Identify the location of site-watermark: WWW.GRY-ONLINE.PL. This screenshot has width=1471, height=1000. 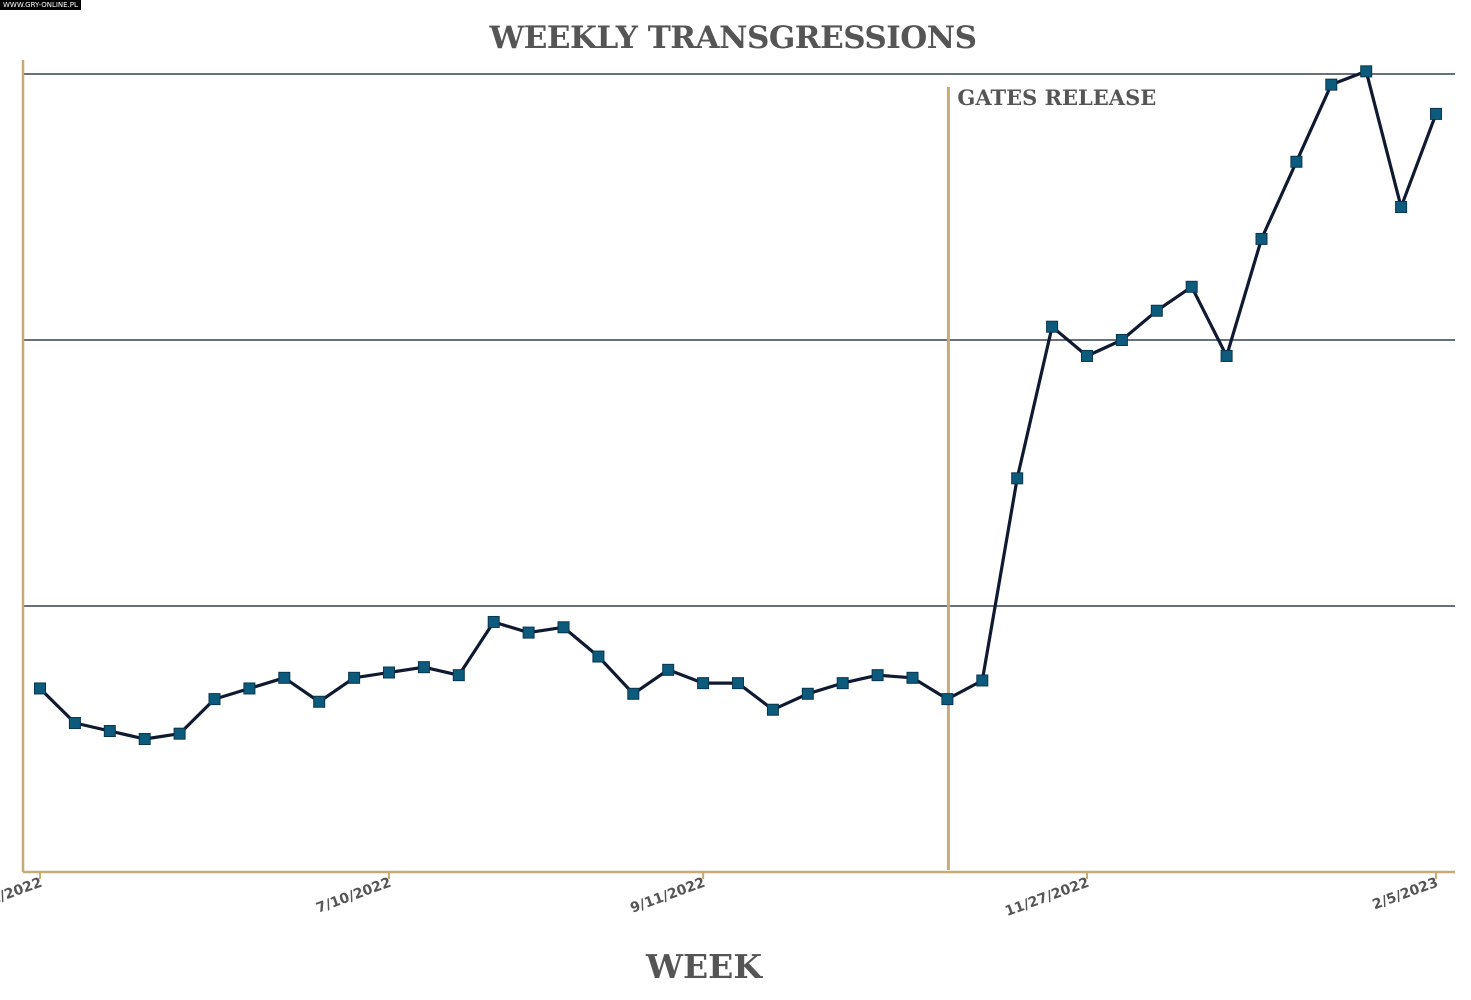
(40, 5).